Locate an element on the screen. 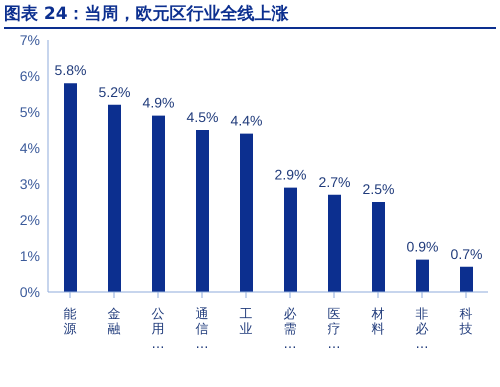 The height and width of the screenshot is (387, 500). y-tick-label: 7% is located at coordinates (30, 40).